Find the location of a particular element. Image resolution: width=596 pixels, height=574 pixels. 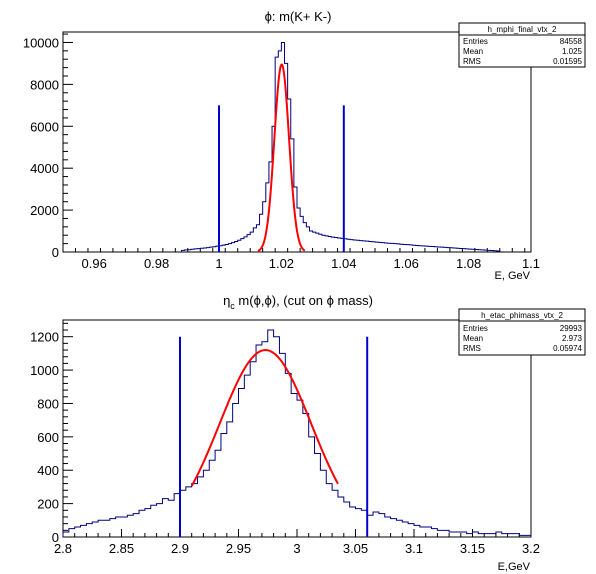

phi-x-tick-label: 1.08 is located at coordinates (468, 263).